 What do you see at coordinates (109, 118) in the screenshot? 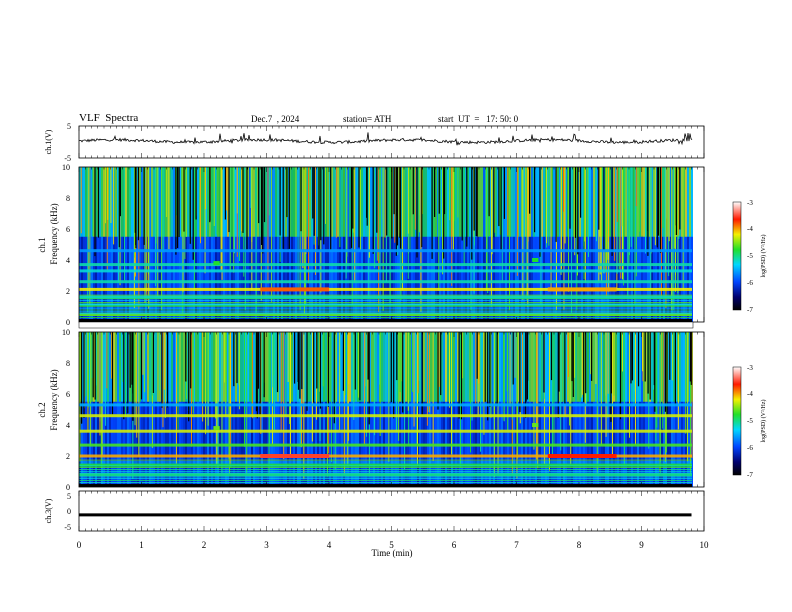
I see `chart-title: VLF Spectra` at bounding box center [109, 118].